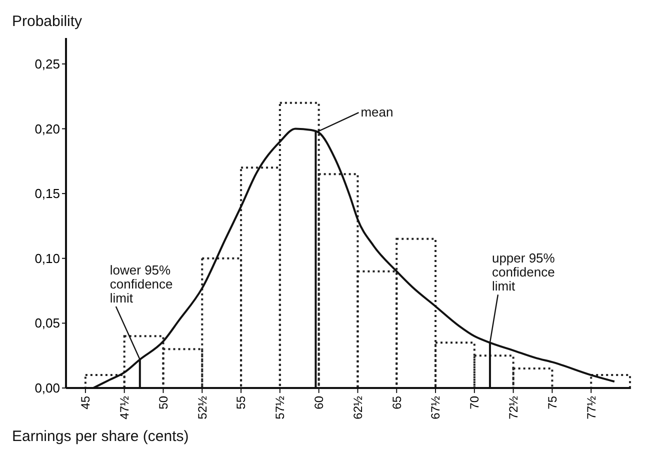  Describe the element at coordinates (591, 408) in the screenshot. I see `x-tick-label: 77½` at that location.